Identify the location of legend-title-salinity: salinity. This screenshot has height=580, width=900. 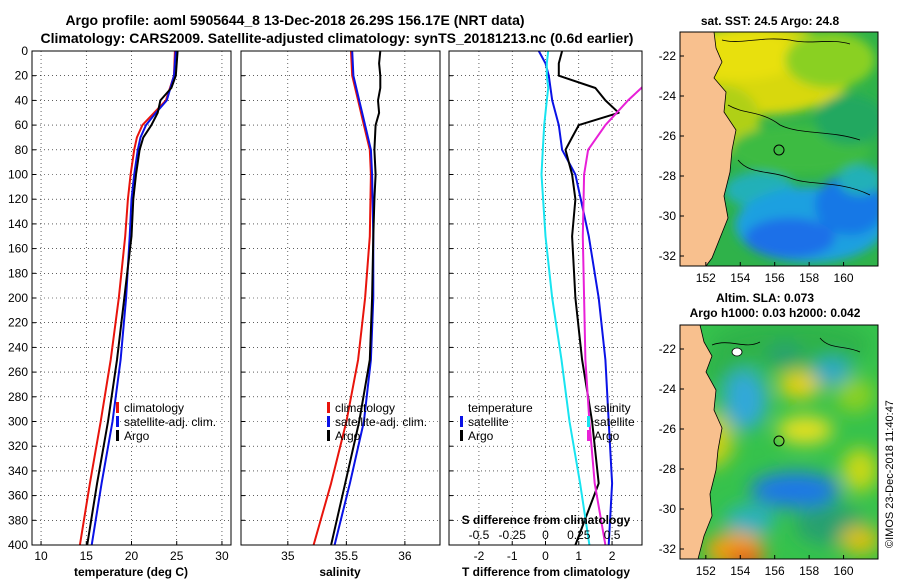
(612, 408).